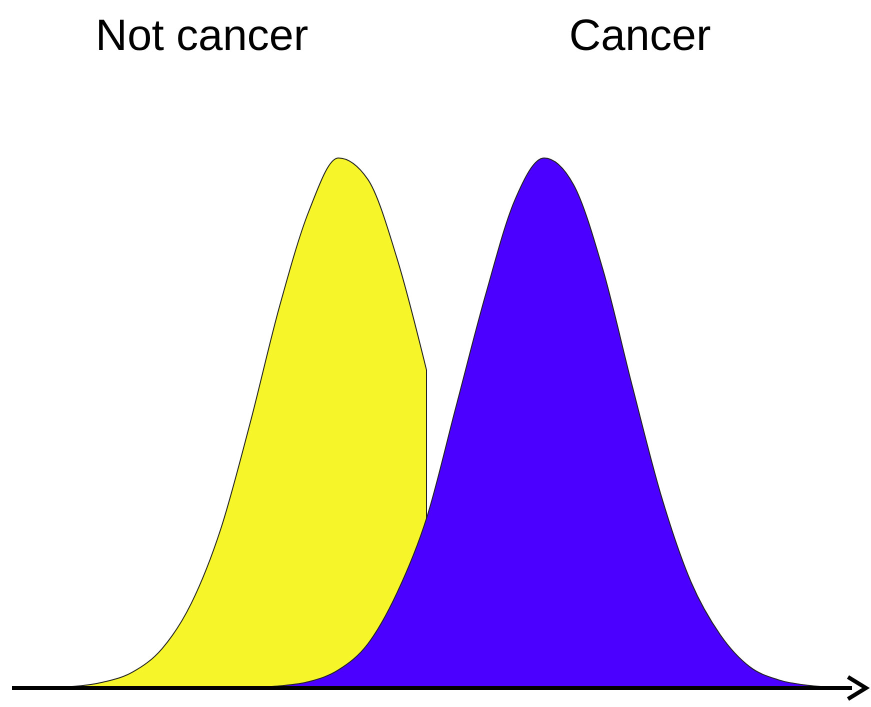 The width and height of the screenshot is (871, 707). What do you see at coordinates (202, 35) in the screenshot?
I see `text: Not cancer` at bounding box center [202, 35].